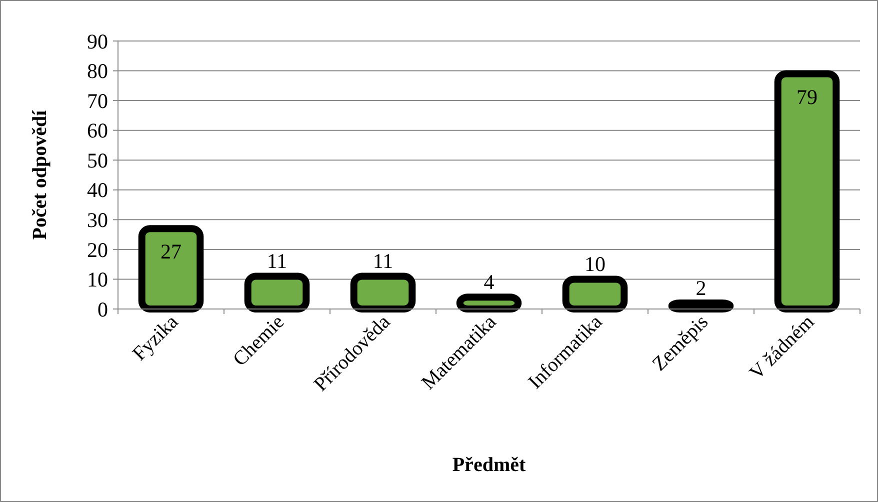  What do you see at coordinates (97, 220) in the screenshot?
I see `y-tick-label: 30` at bounding box center [97, 220].